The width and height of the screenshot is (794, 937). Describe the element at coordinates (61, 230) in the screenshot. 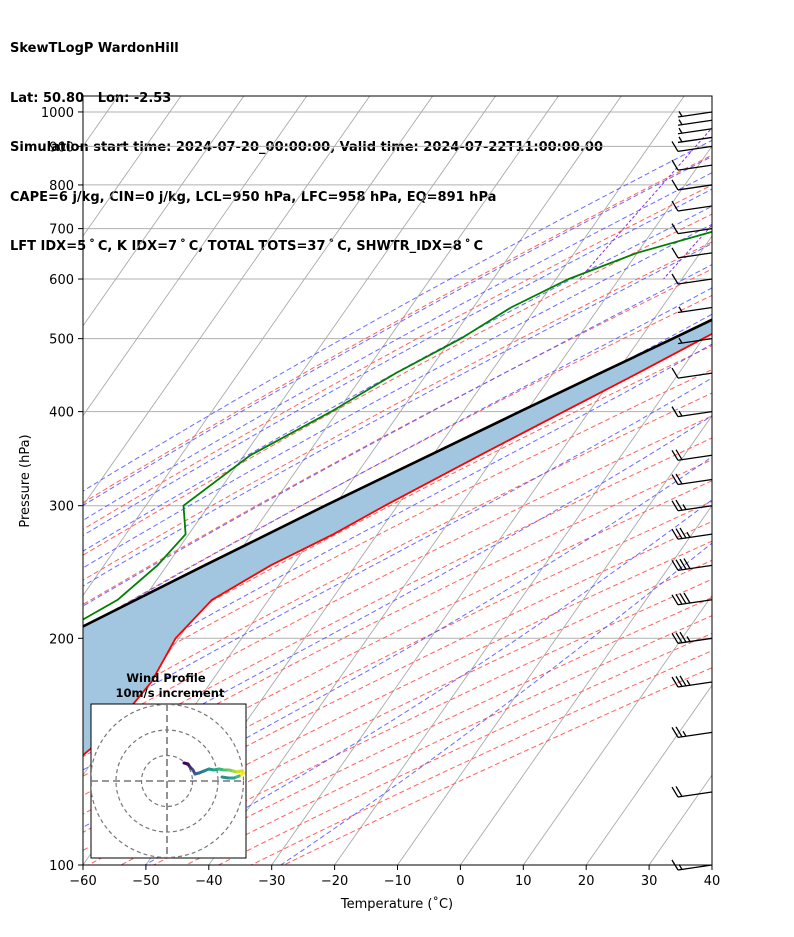

I see `y-tick-label: 700` at that location.